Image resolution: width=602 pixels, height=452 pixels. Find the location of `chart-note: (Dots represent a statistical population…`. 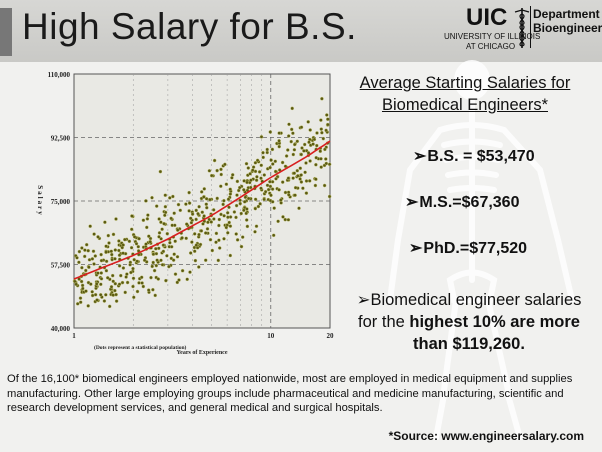

chart-note: (Dots represent a statistical population… is located at coordinates (140, 347).